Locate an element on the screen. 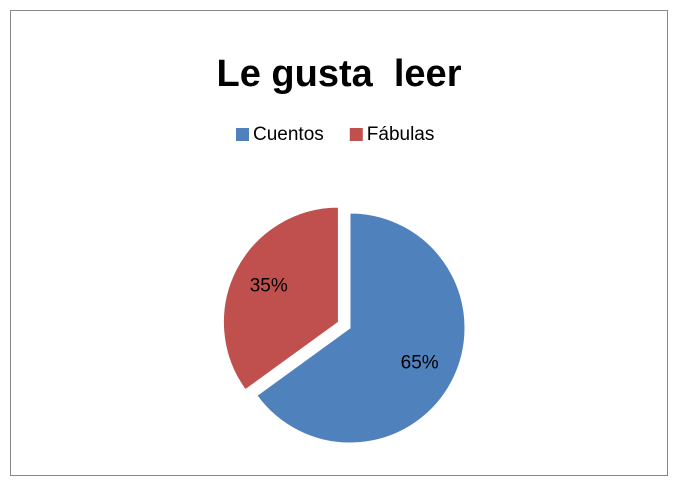 This screenshot has width=677, height=488. data-label: 65% is located at coordinates (420, 363).